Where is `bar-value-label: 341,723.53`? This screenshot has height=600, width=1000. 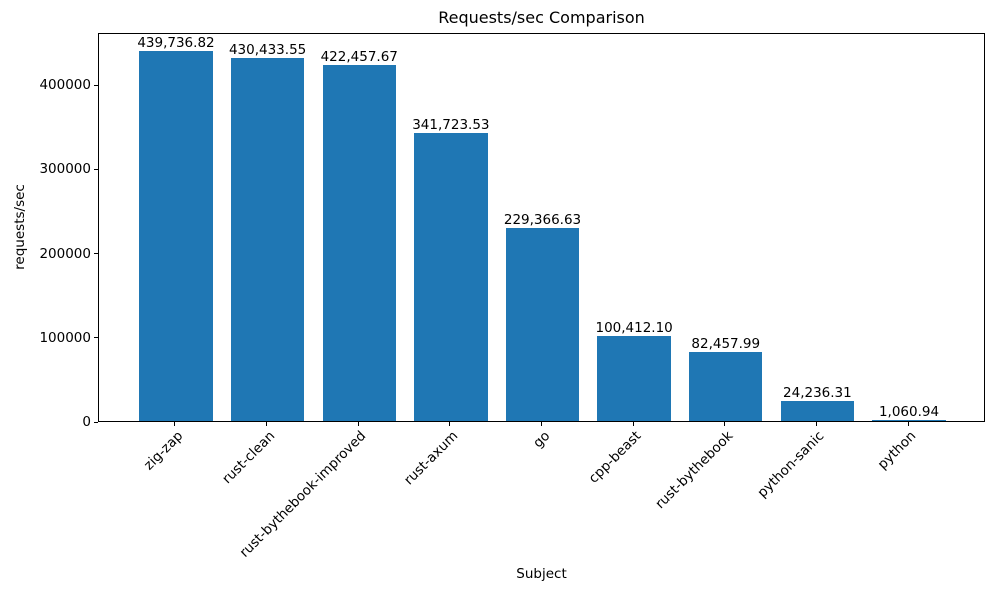 bar-value-label: 341,723.53 is located at coordinates (451, 125).